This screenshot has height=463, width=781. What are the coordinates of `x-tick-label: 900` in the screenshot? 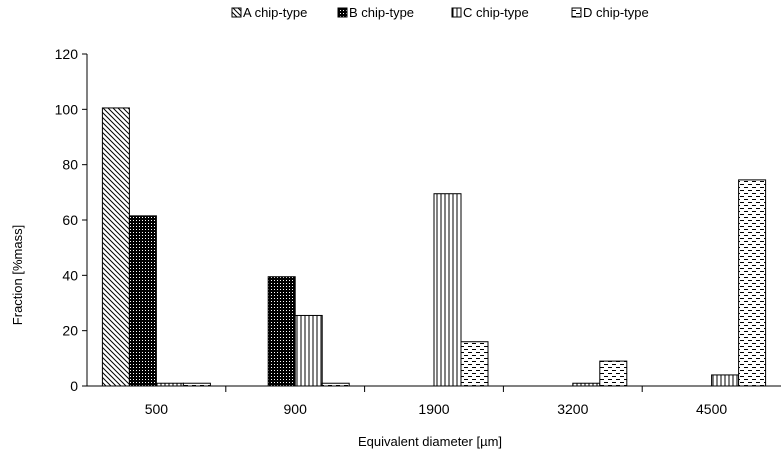 It's located at (296, 409).